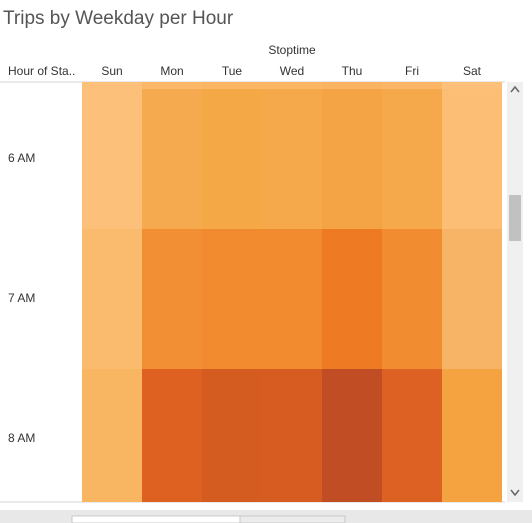 The image size is (532, 523). I want to click on row-label: 8 AM, so click(21, 438).